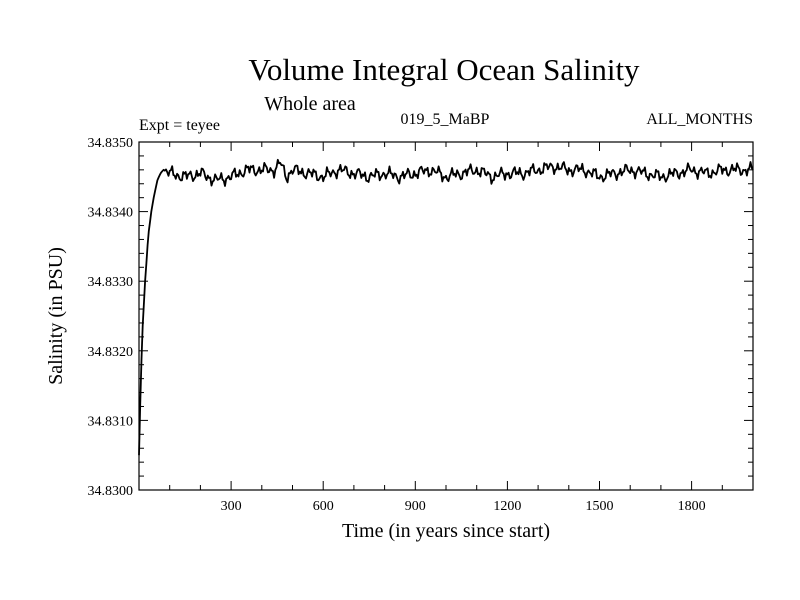 Image resolution: width=800 pixels, height=600 pixels. I want to click on x-tick-label: 300, so click(231, 506).